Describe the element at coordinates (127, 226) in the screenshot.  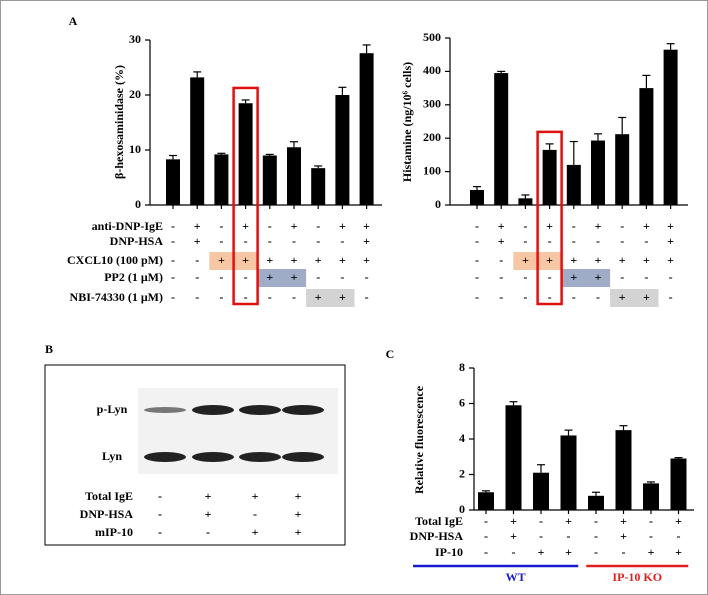
I see `condition-label: anti-DNP-IgE` at that location.